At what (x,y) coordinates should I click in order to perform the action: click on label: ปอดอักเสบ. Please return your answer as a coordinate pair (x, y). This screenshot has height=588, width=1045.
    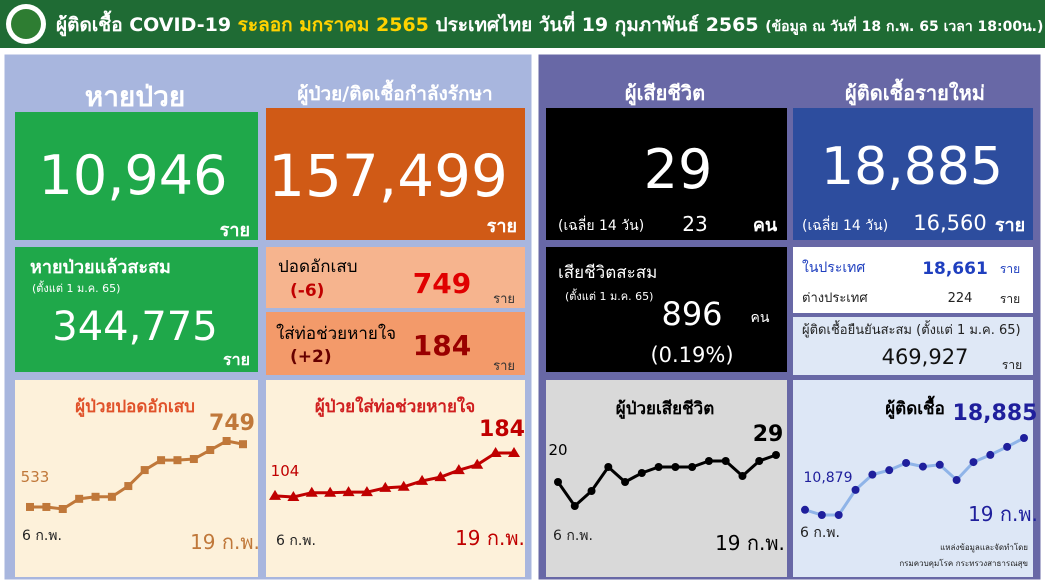
    Looking at the image, I should click on (318, 267).